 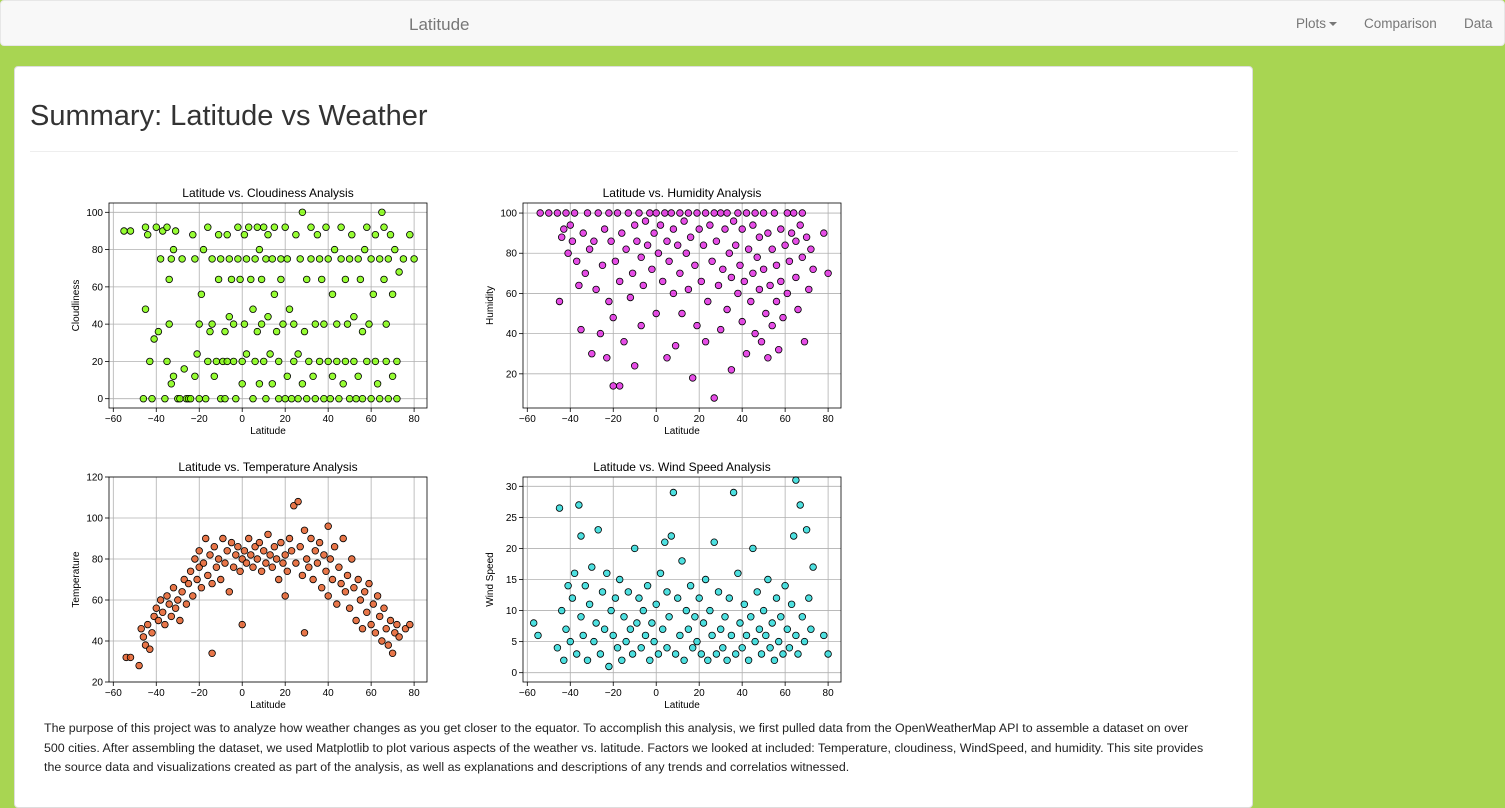 I want to click on y-tick-label: 60, so click(x=98, y=287).